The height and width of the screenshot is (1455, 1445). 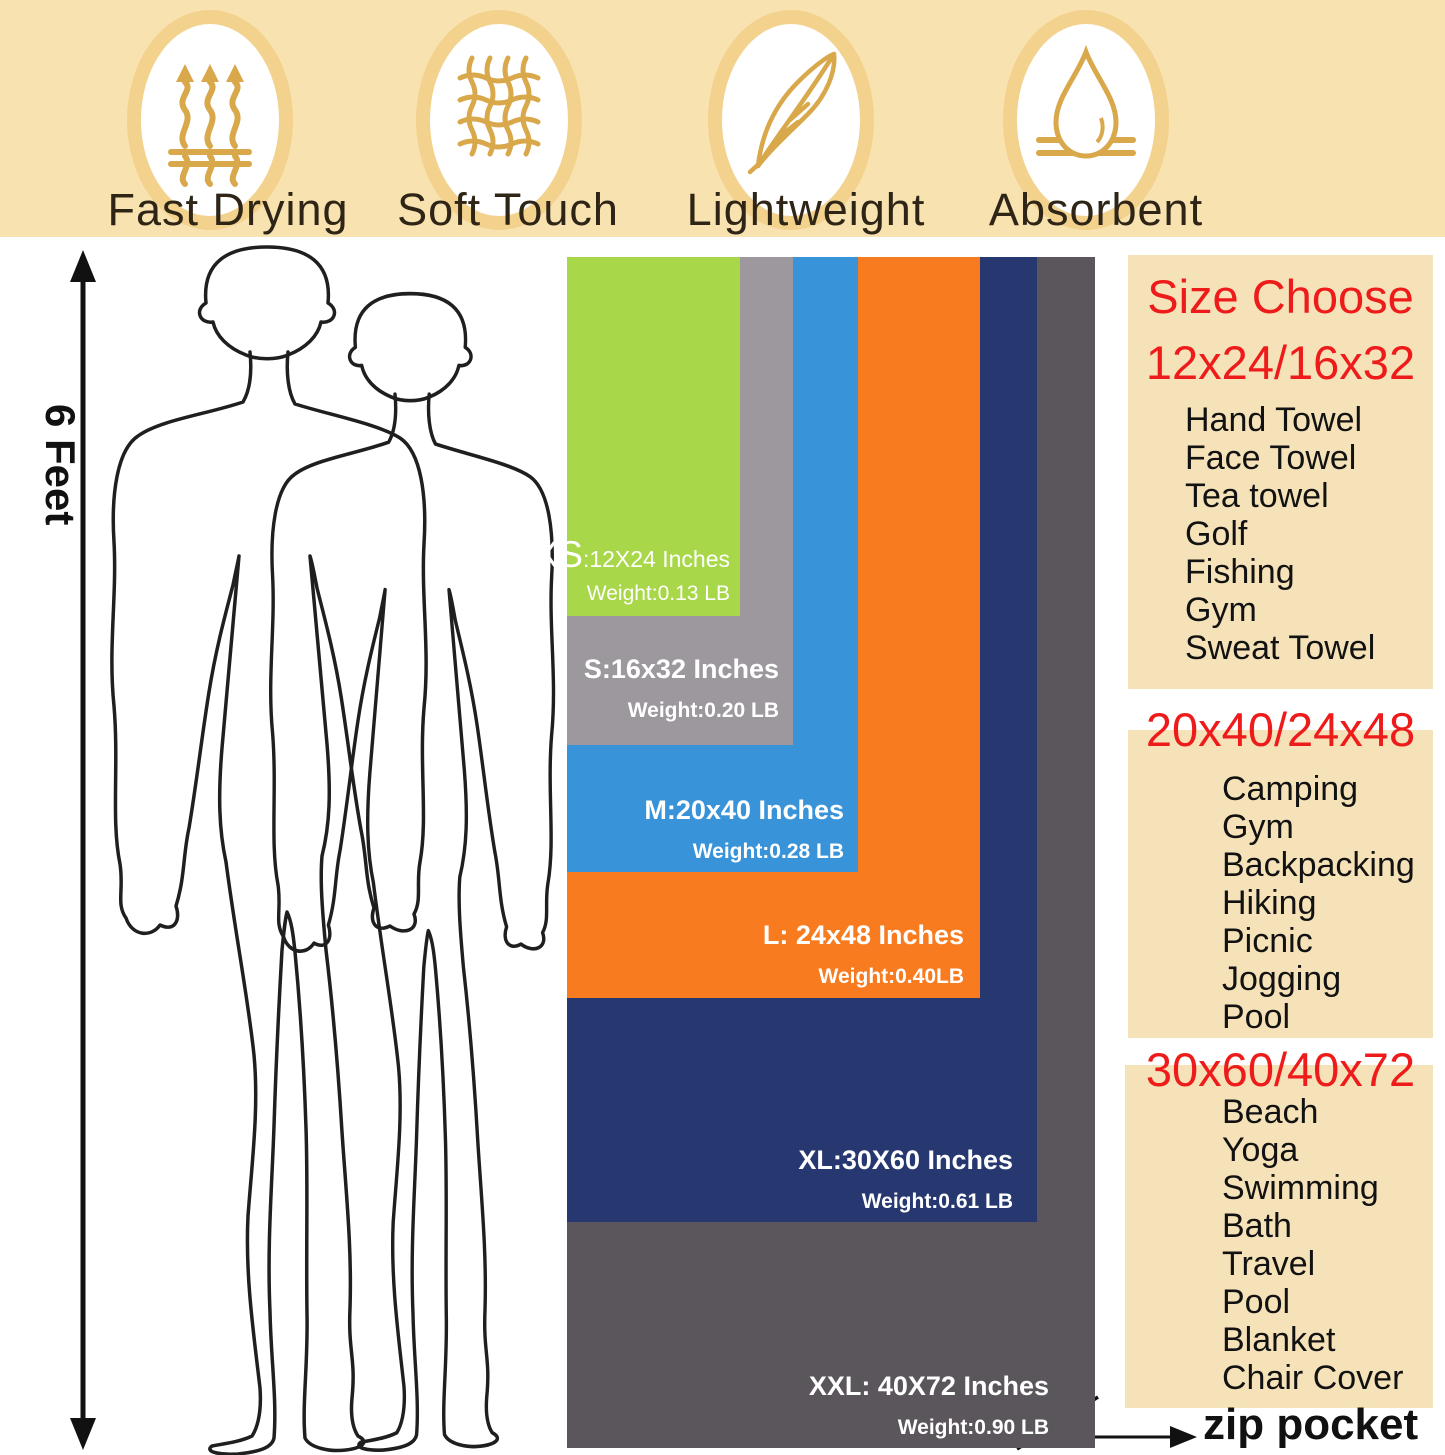 I want to click on towel-rect-label: XS:12X24 Inches Weight:0.13 LB, so click(x=631, y=569).